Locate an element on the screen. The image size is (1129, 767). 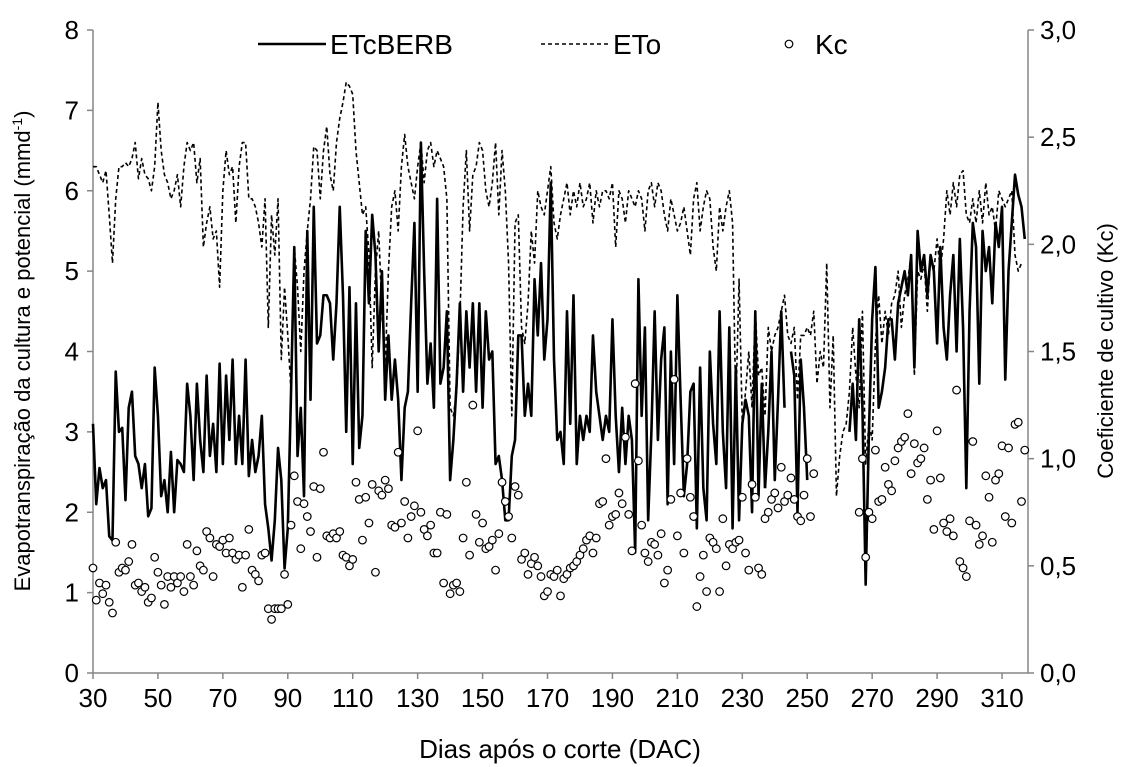
x-tick-label: 230 is located at coordinates (742, 698).